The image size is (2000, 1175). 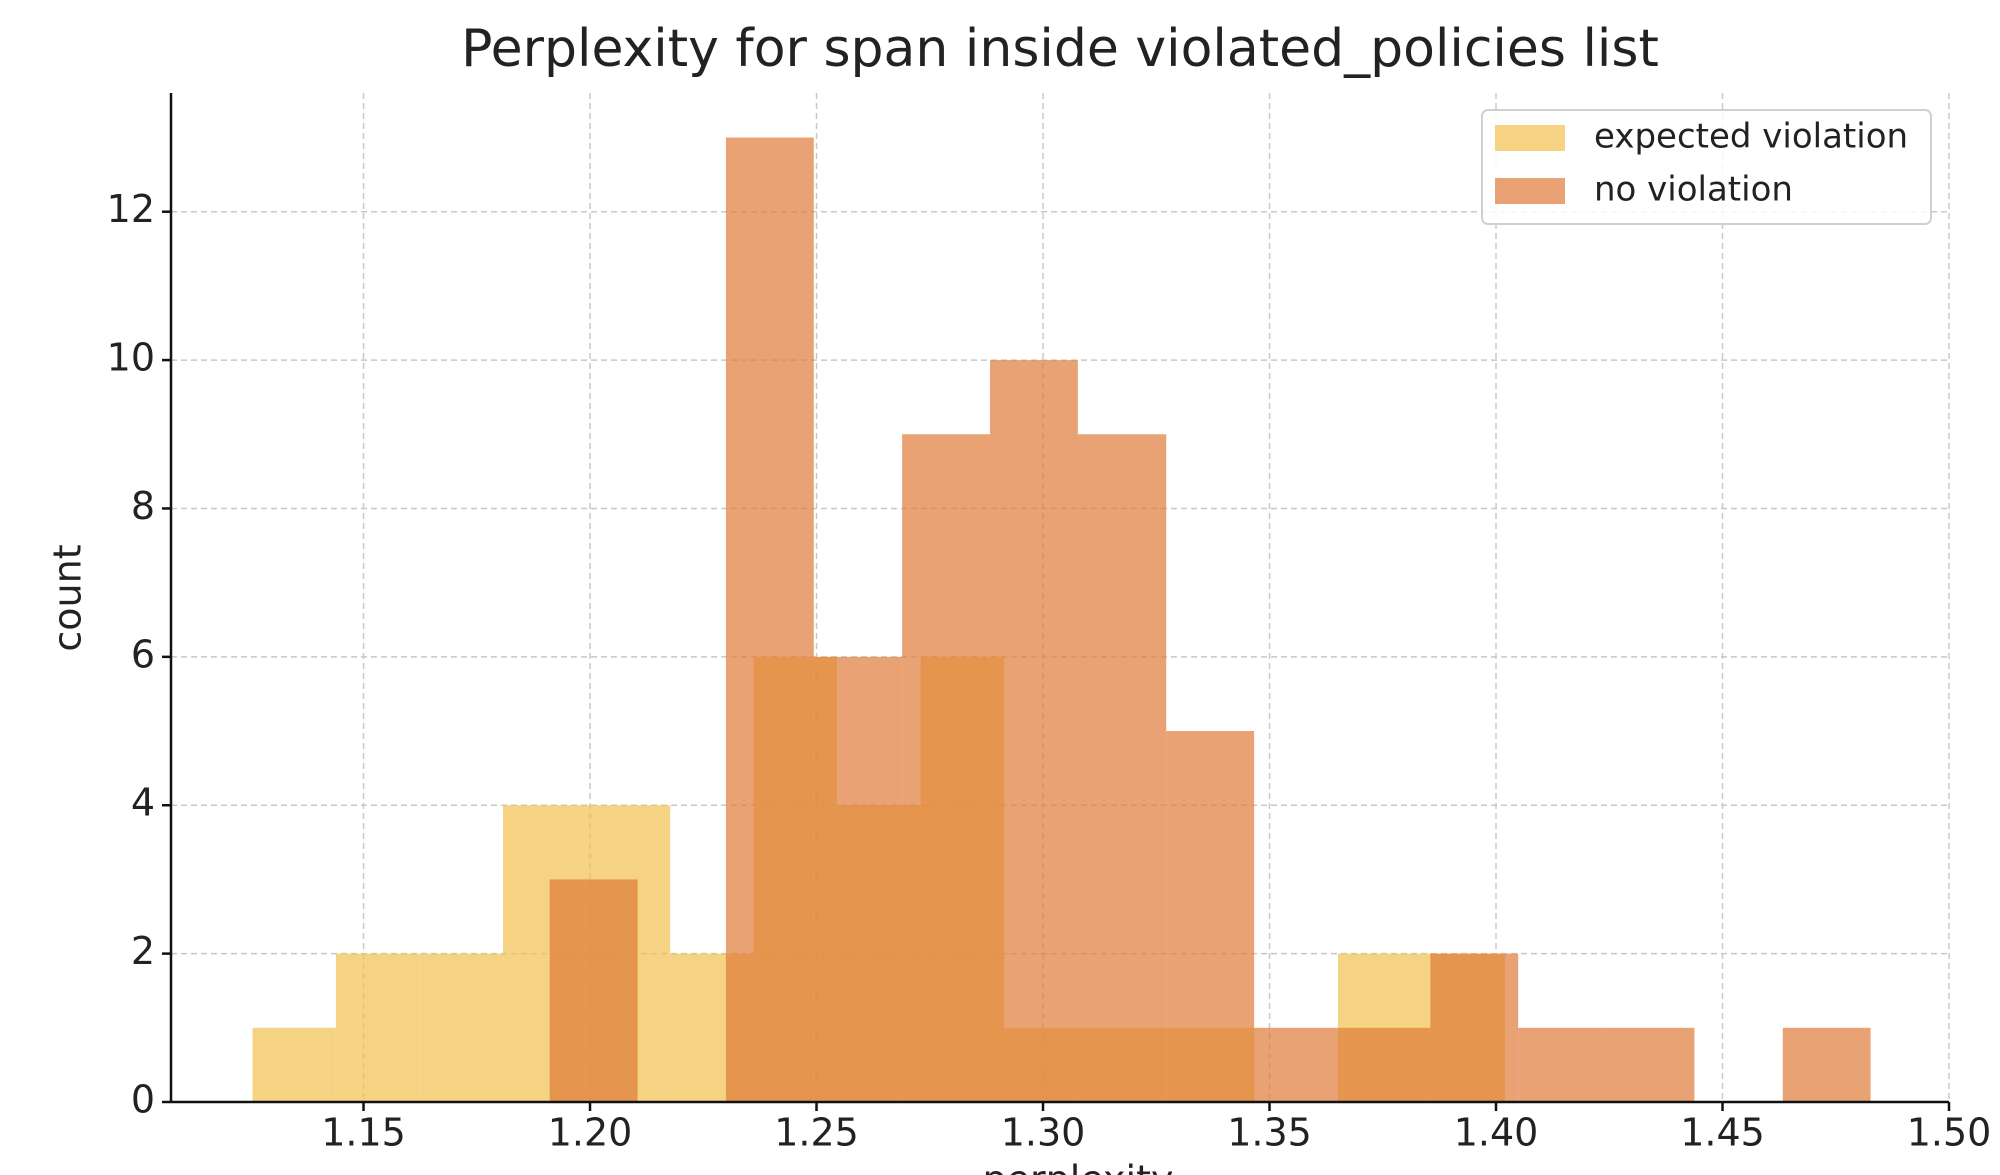 I want to click on x-tick-label: 1.30, so click(x=1043, y=1133).